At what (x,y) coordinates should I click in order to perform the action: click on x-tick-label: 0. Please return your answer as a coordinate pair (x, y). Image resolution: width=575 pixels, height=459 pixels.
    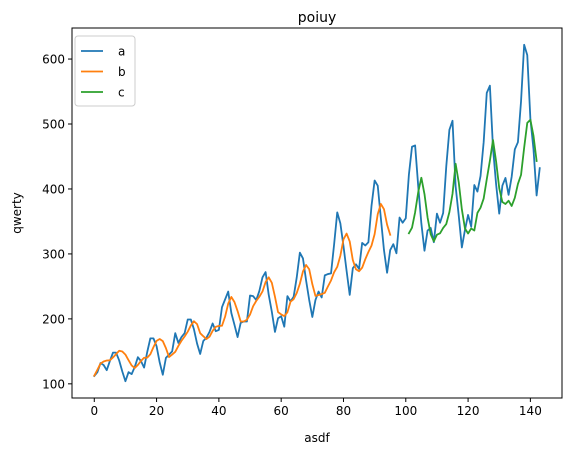
    Looking at the image, I should click on (94, 411).